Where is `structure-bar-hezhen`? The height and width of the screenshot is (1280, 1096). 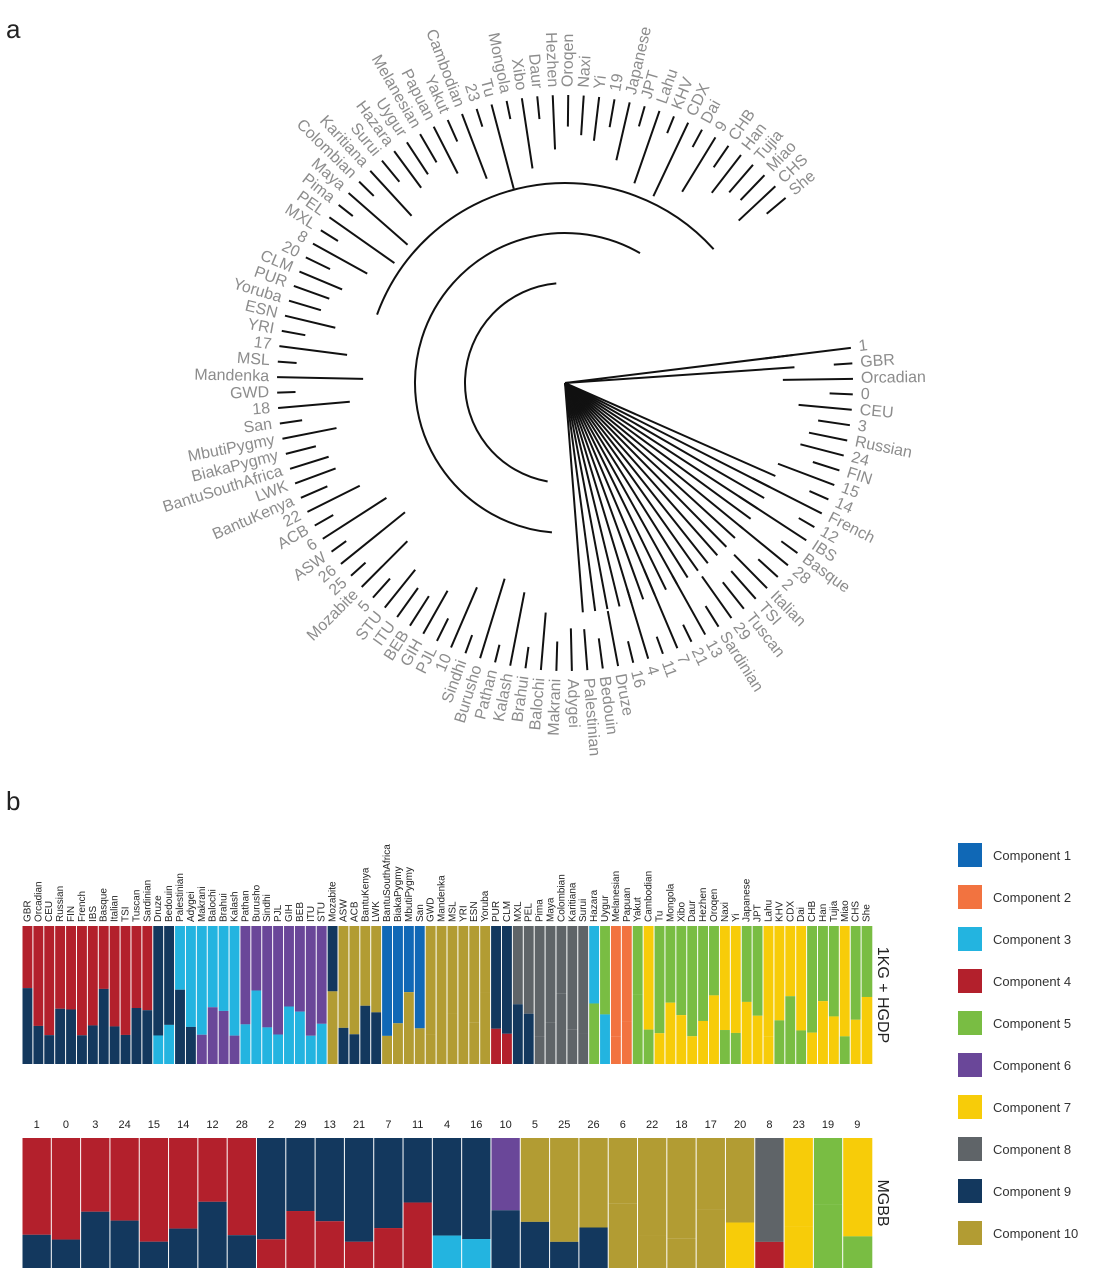
structure-bar-hezhen is located at coordinates (703, 973).